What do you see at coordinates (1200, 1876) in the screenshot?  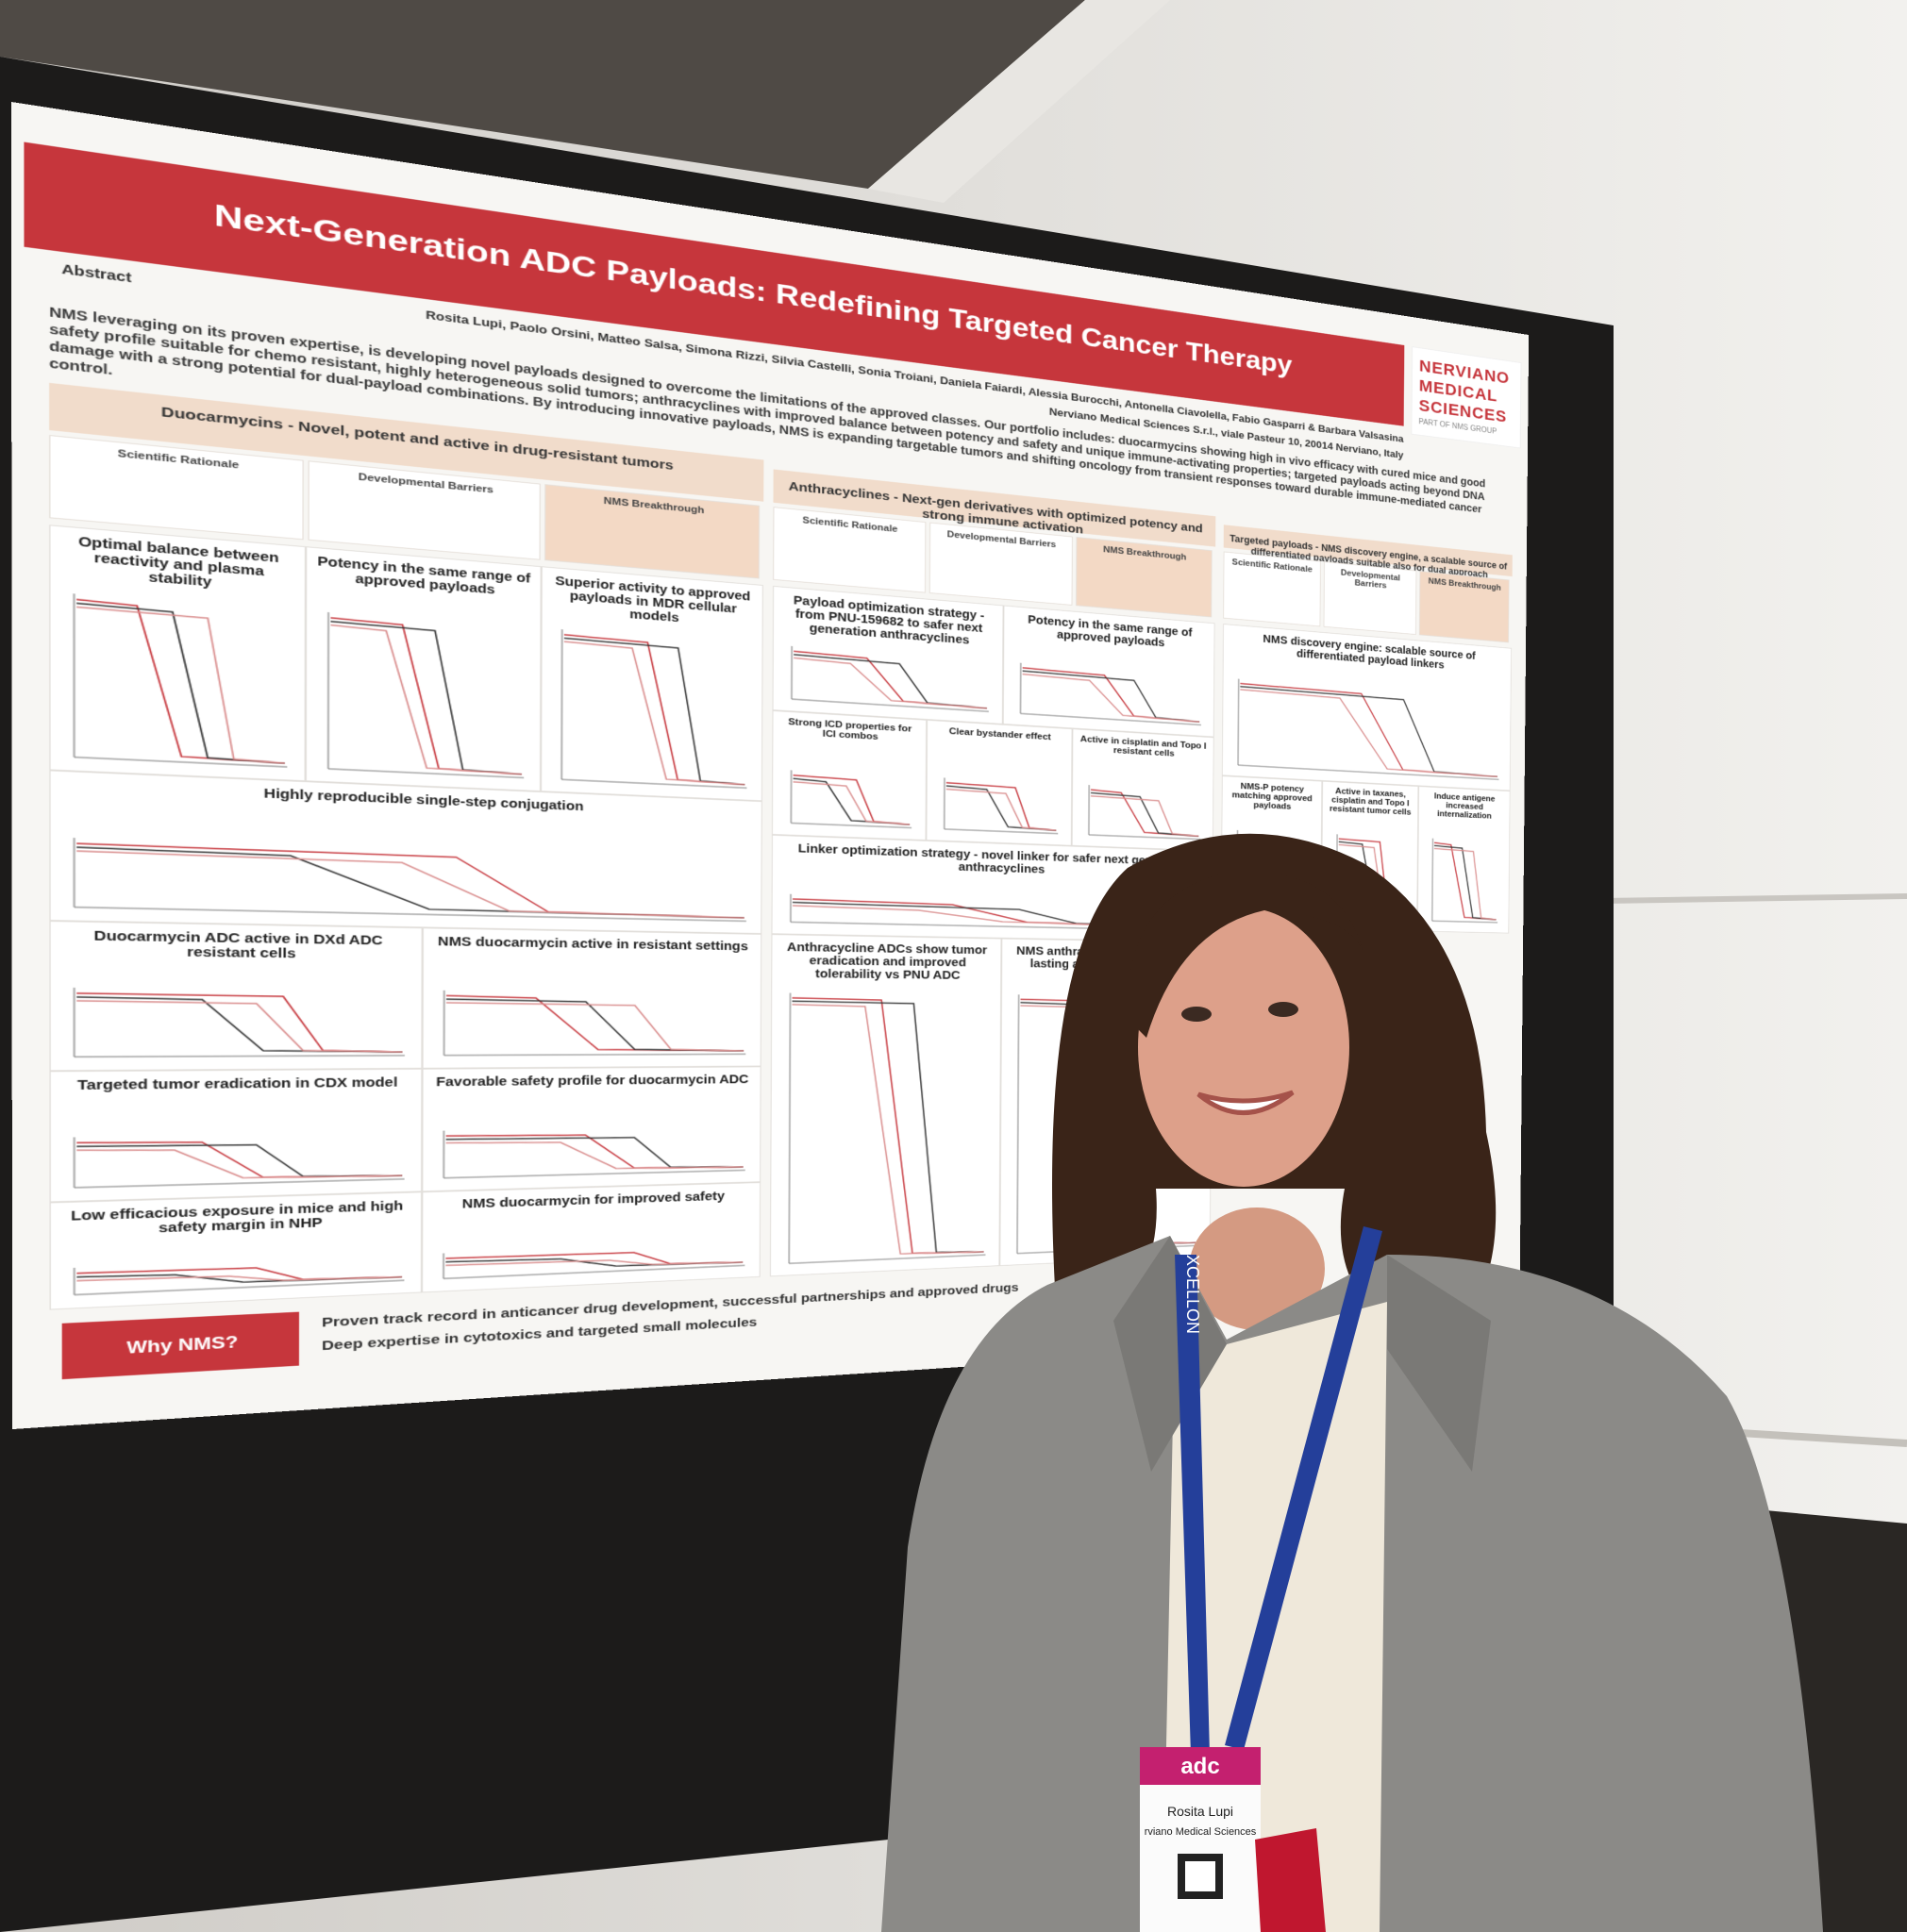 I see `qr-code` at bounding box center [1200, 1876].